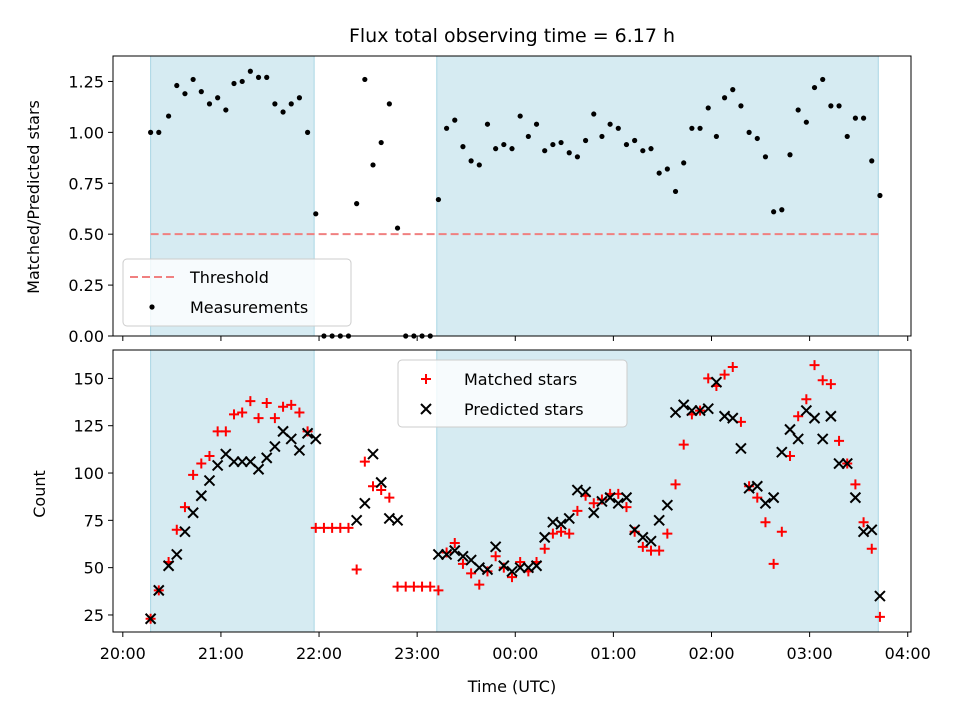  Describe the element at coordinates (88, 426) in the screenshot. I see `bottom-y-tick-label: 125` at that location.